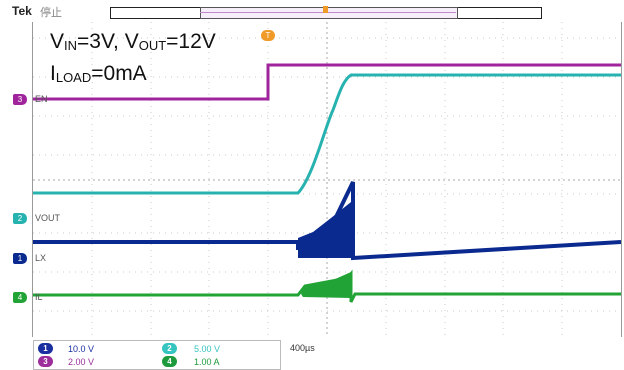 Image resolution: width=624 pixels, height=370 pixels. I want to click on iload-annotation: ILOAD=0mA, so click(98, 73).